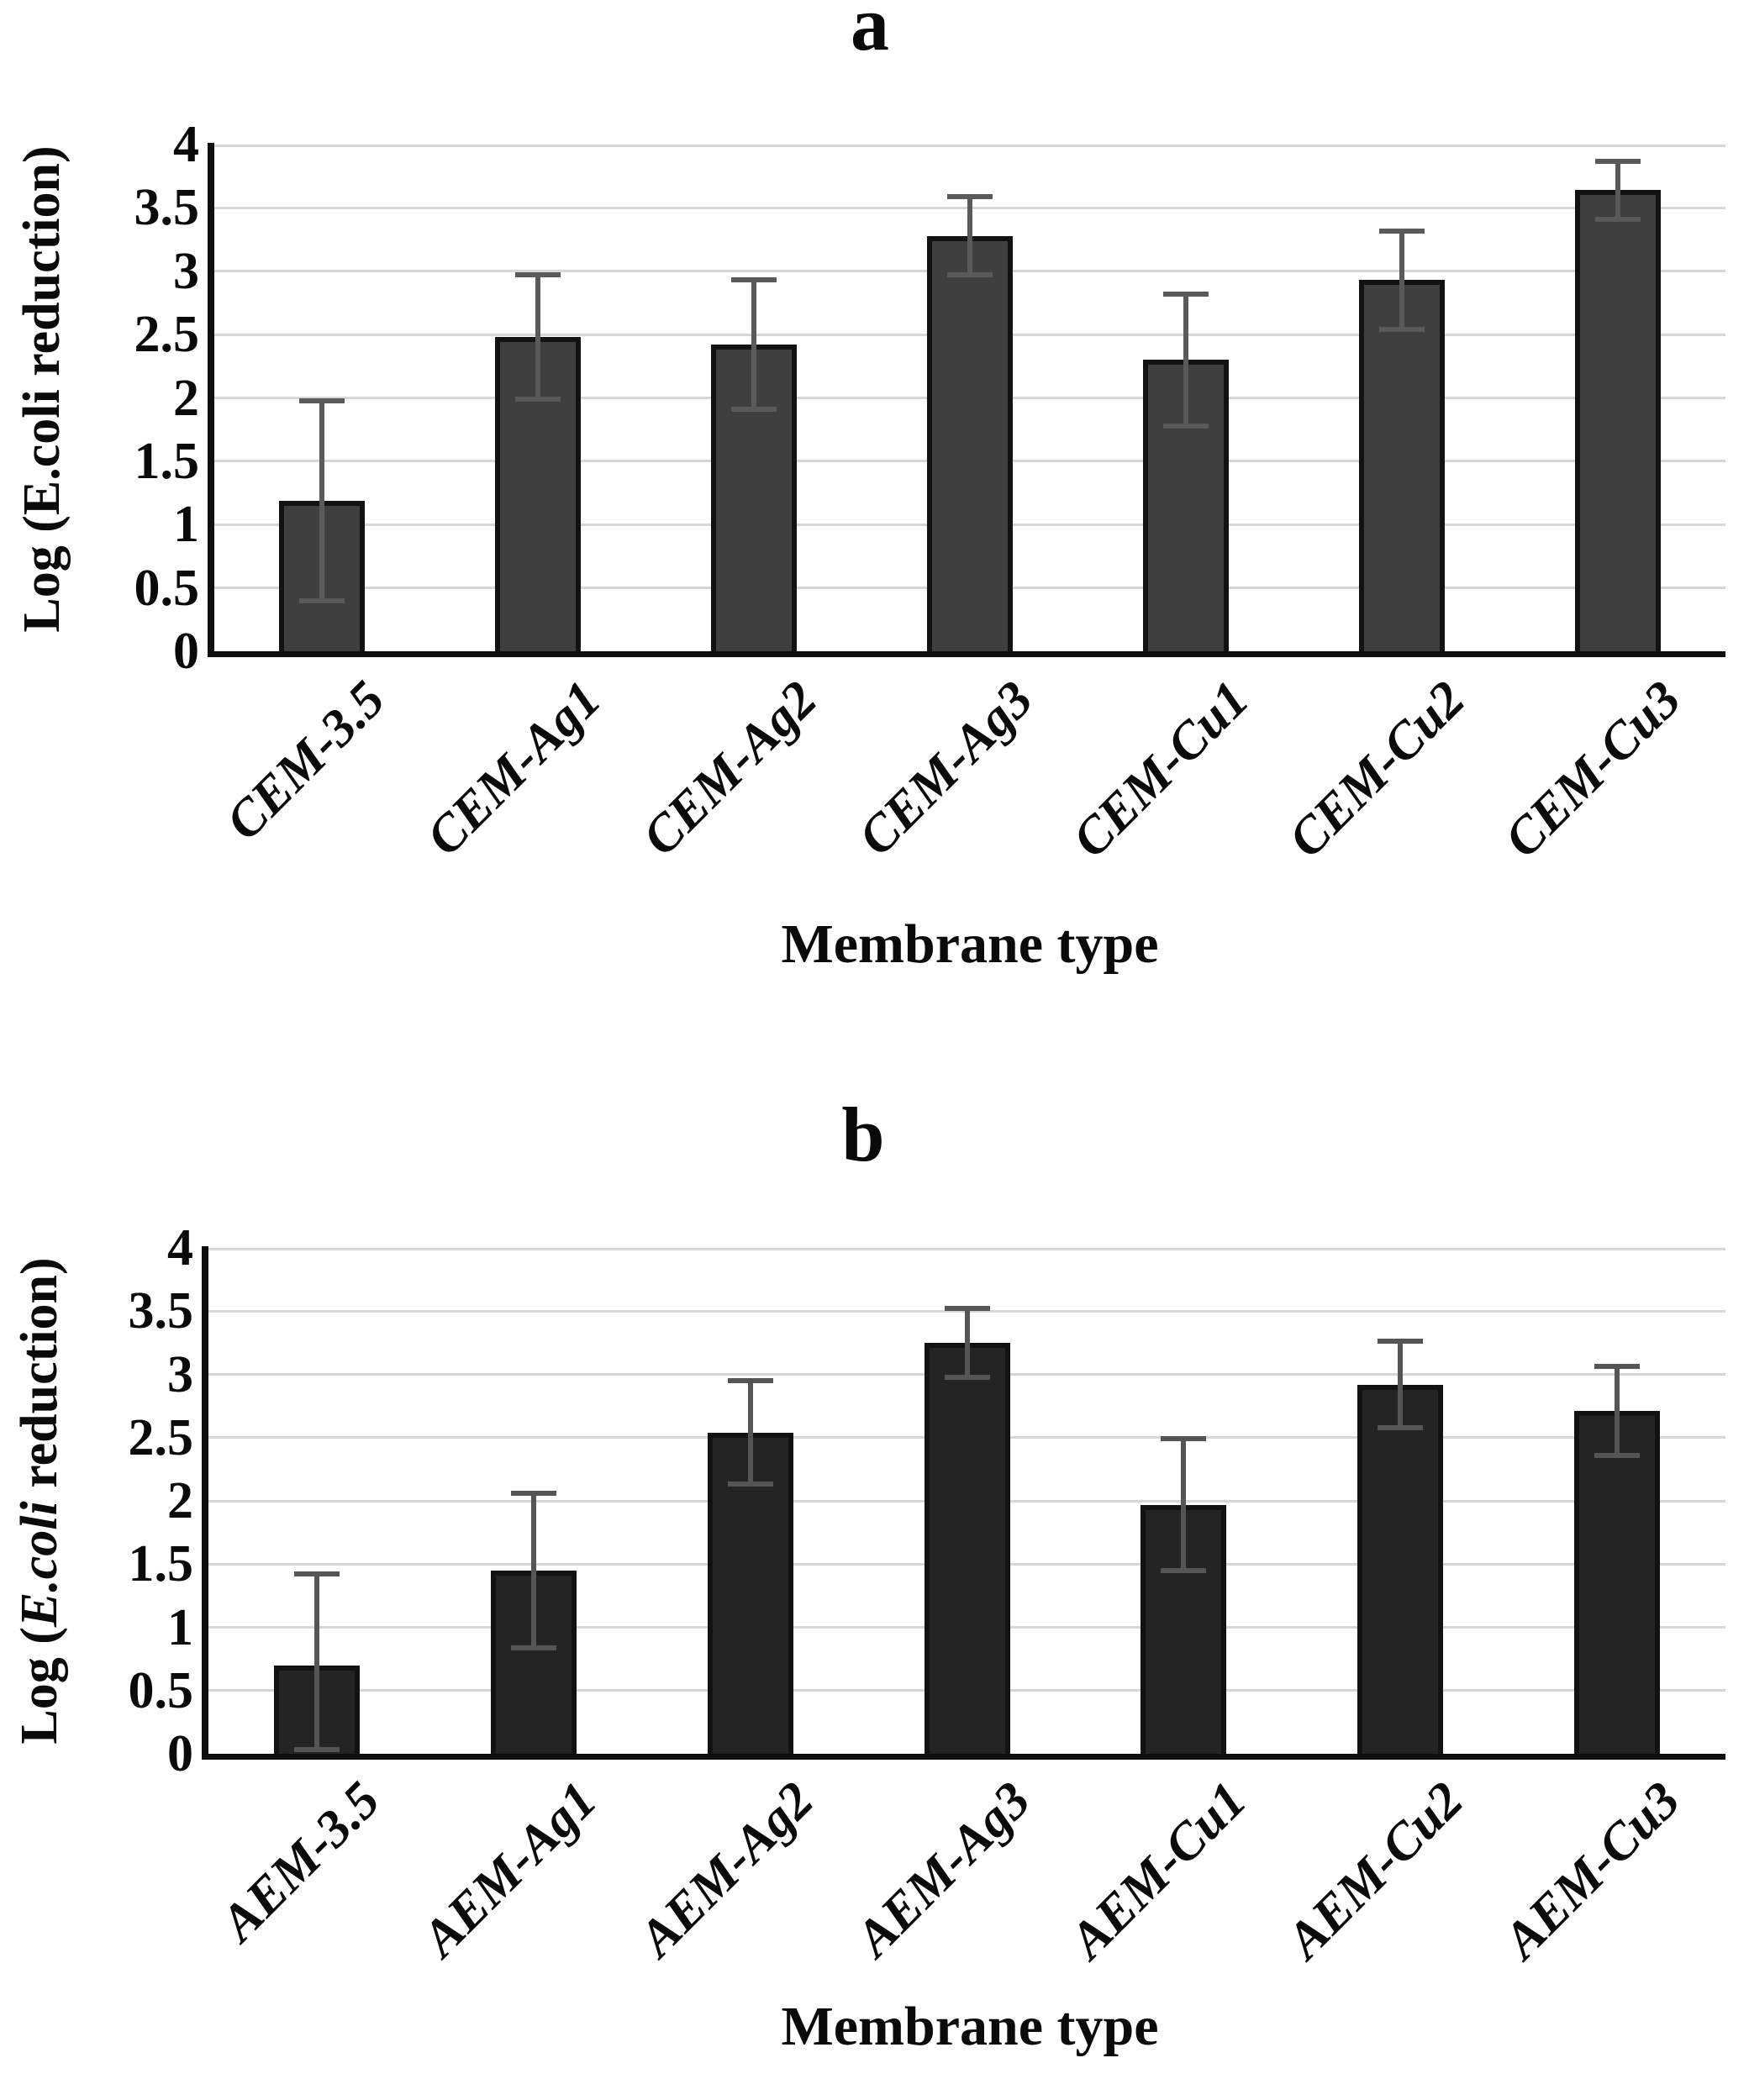 The width and height of the screenshot is (1749, 2100). Describe the element at coordinates (970, 2026) in the screenshot. I see `panel-b-x-axis-label: Membrane type` at that location.